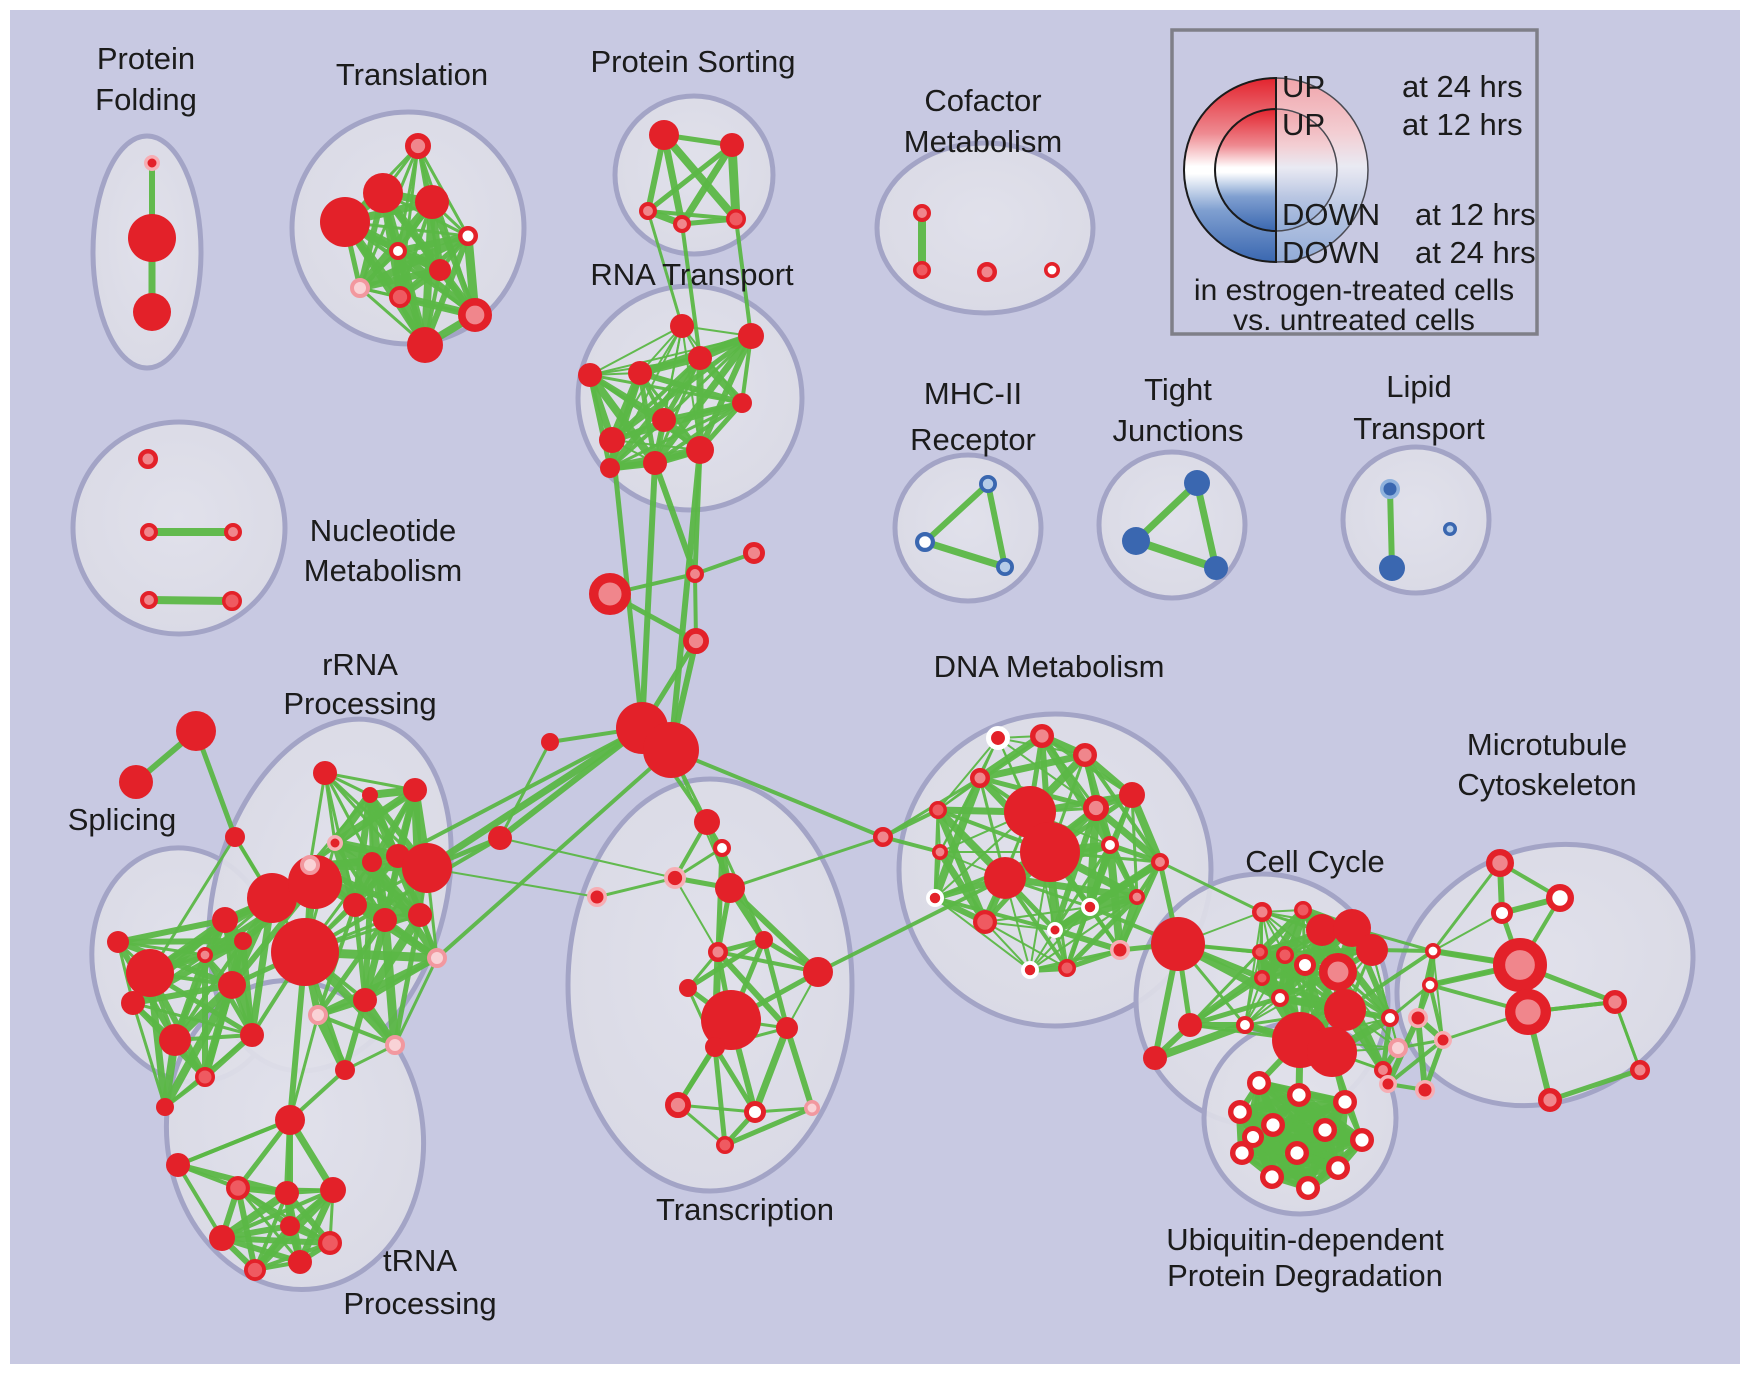 This screenshot has width=1750, height=1376. What do you see at coordinates (152, 238) in the screenshot?
I see `protein-folding-node` at bounding box center [152, 238].